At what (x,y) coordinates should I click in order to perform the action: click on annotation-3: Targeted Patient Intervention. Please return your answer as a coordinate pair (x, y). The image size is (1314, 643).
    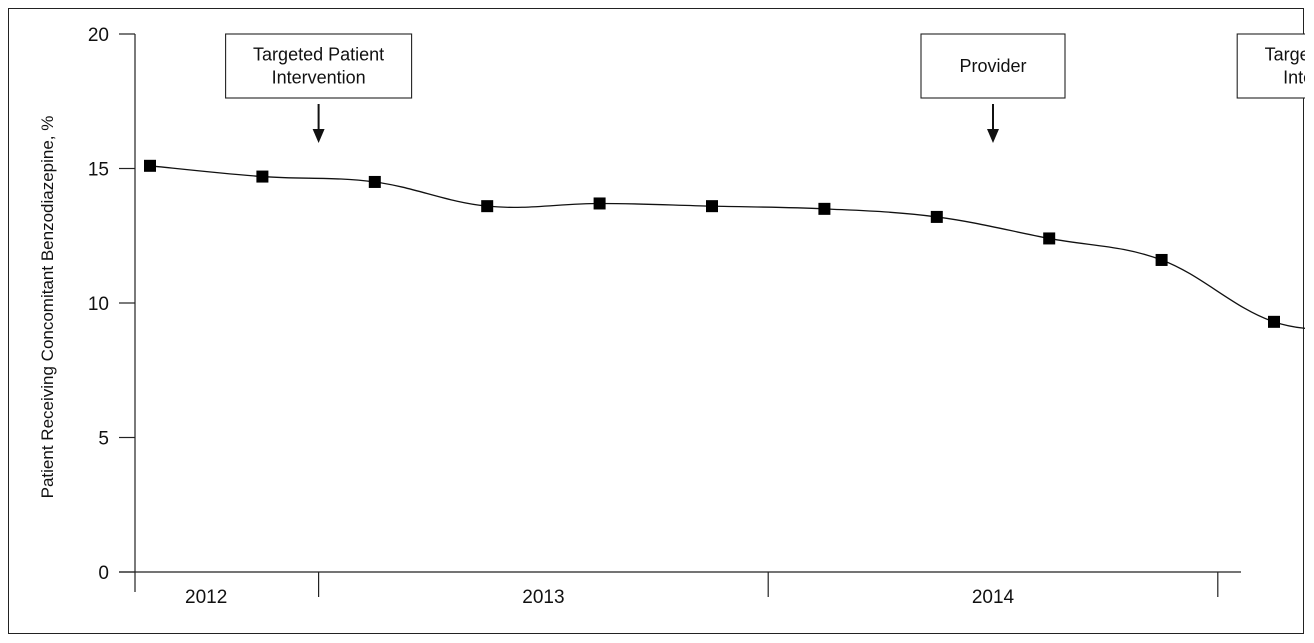
    Looking at the image, I should click on (1270, 66).